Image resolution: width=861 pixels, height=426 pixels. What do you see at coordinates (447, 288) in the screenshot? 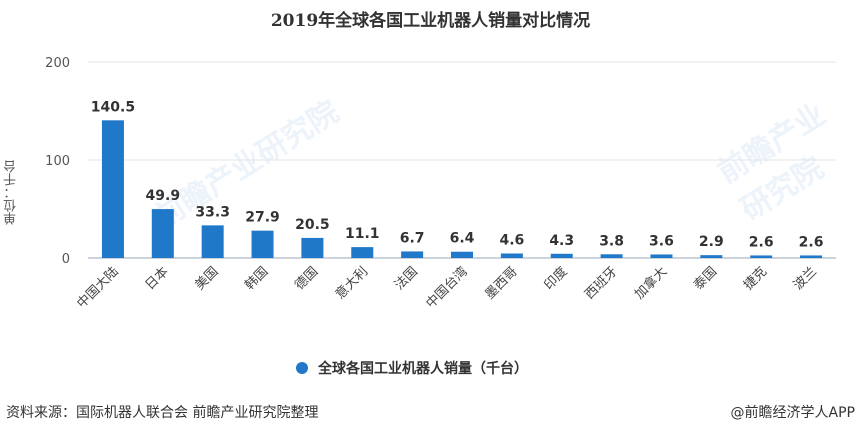
I see `x-tick-label: 中国台湾` at bounding box center [447, 288].